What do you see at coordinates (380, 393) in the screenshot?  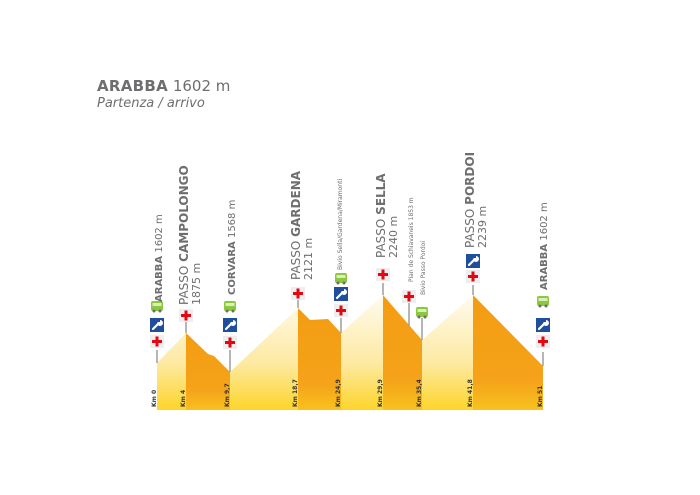 I see `km-label: Km 29,9` at bounding box center [380, 393].